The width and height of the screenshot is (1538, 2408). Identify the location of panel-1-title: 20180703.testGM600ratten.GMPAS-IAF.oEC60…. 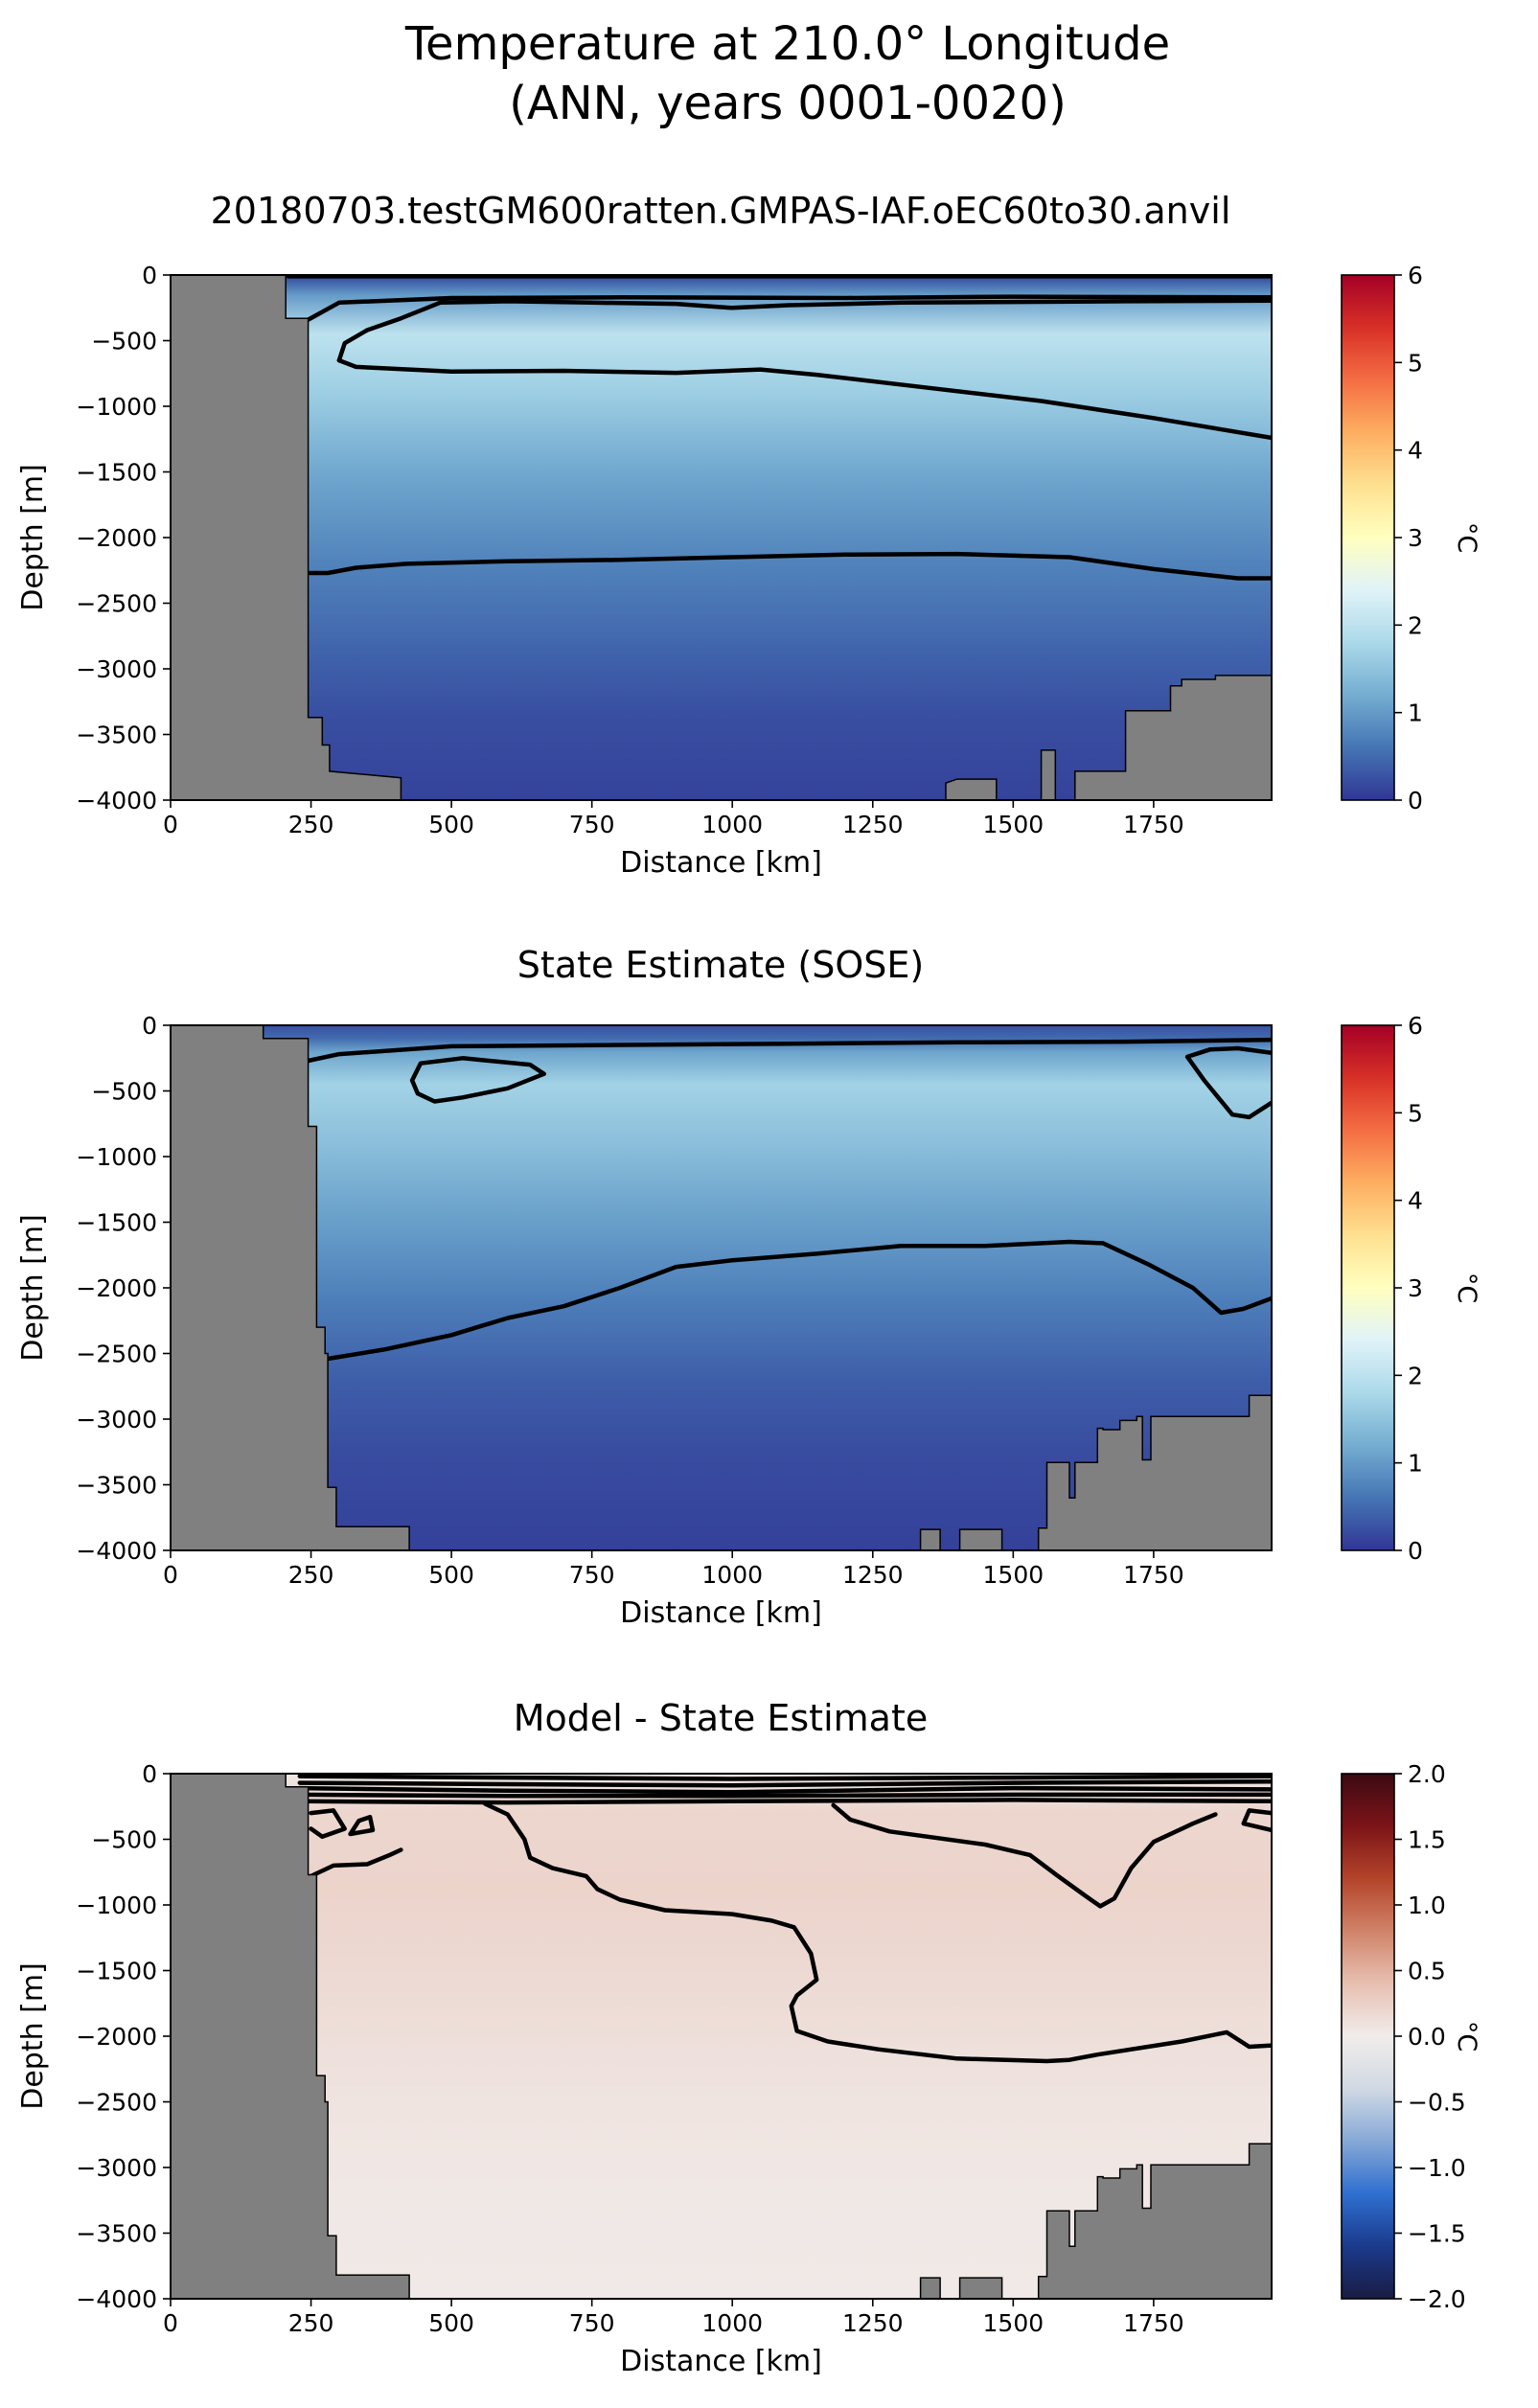
(721, 211).